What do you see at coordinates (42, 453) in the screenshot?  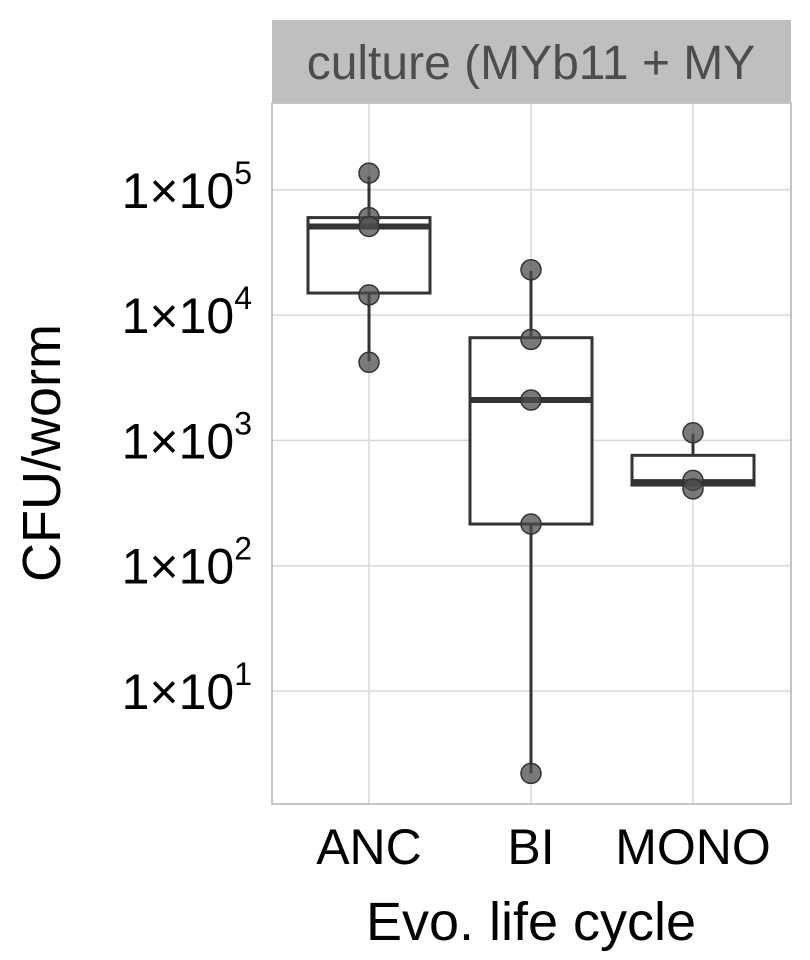 I see `y-axis-title: CFU/worm` at bounding box center [42, 453].